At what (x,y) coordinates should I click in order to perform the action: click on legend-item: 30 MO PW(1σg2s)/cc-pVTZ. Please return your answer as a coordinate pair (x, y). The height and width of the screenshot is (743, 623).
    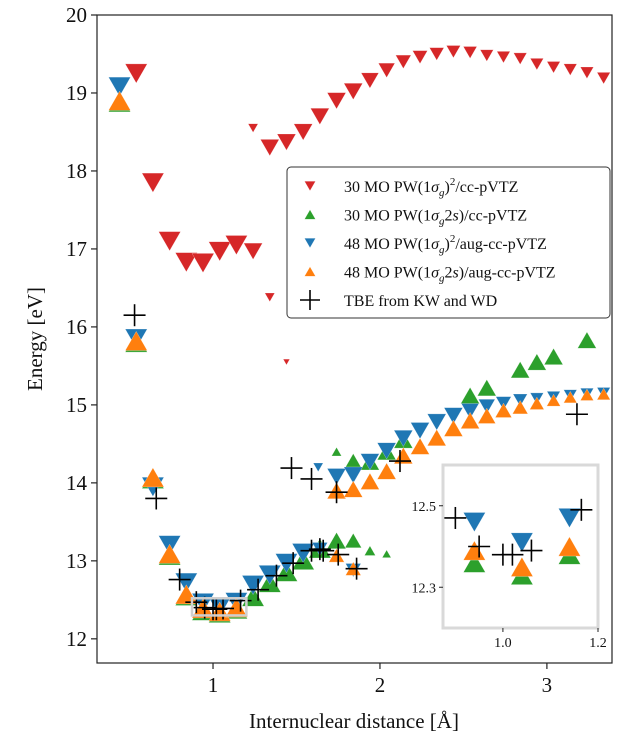
    Looking at the image, I should click on (415, 218).